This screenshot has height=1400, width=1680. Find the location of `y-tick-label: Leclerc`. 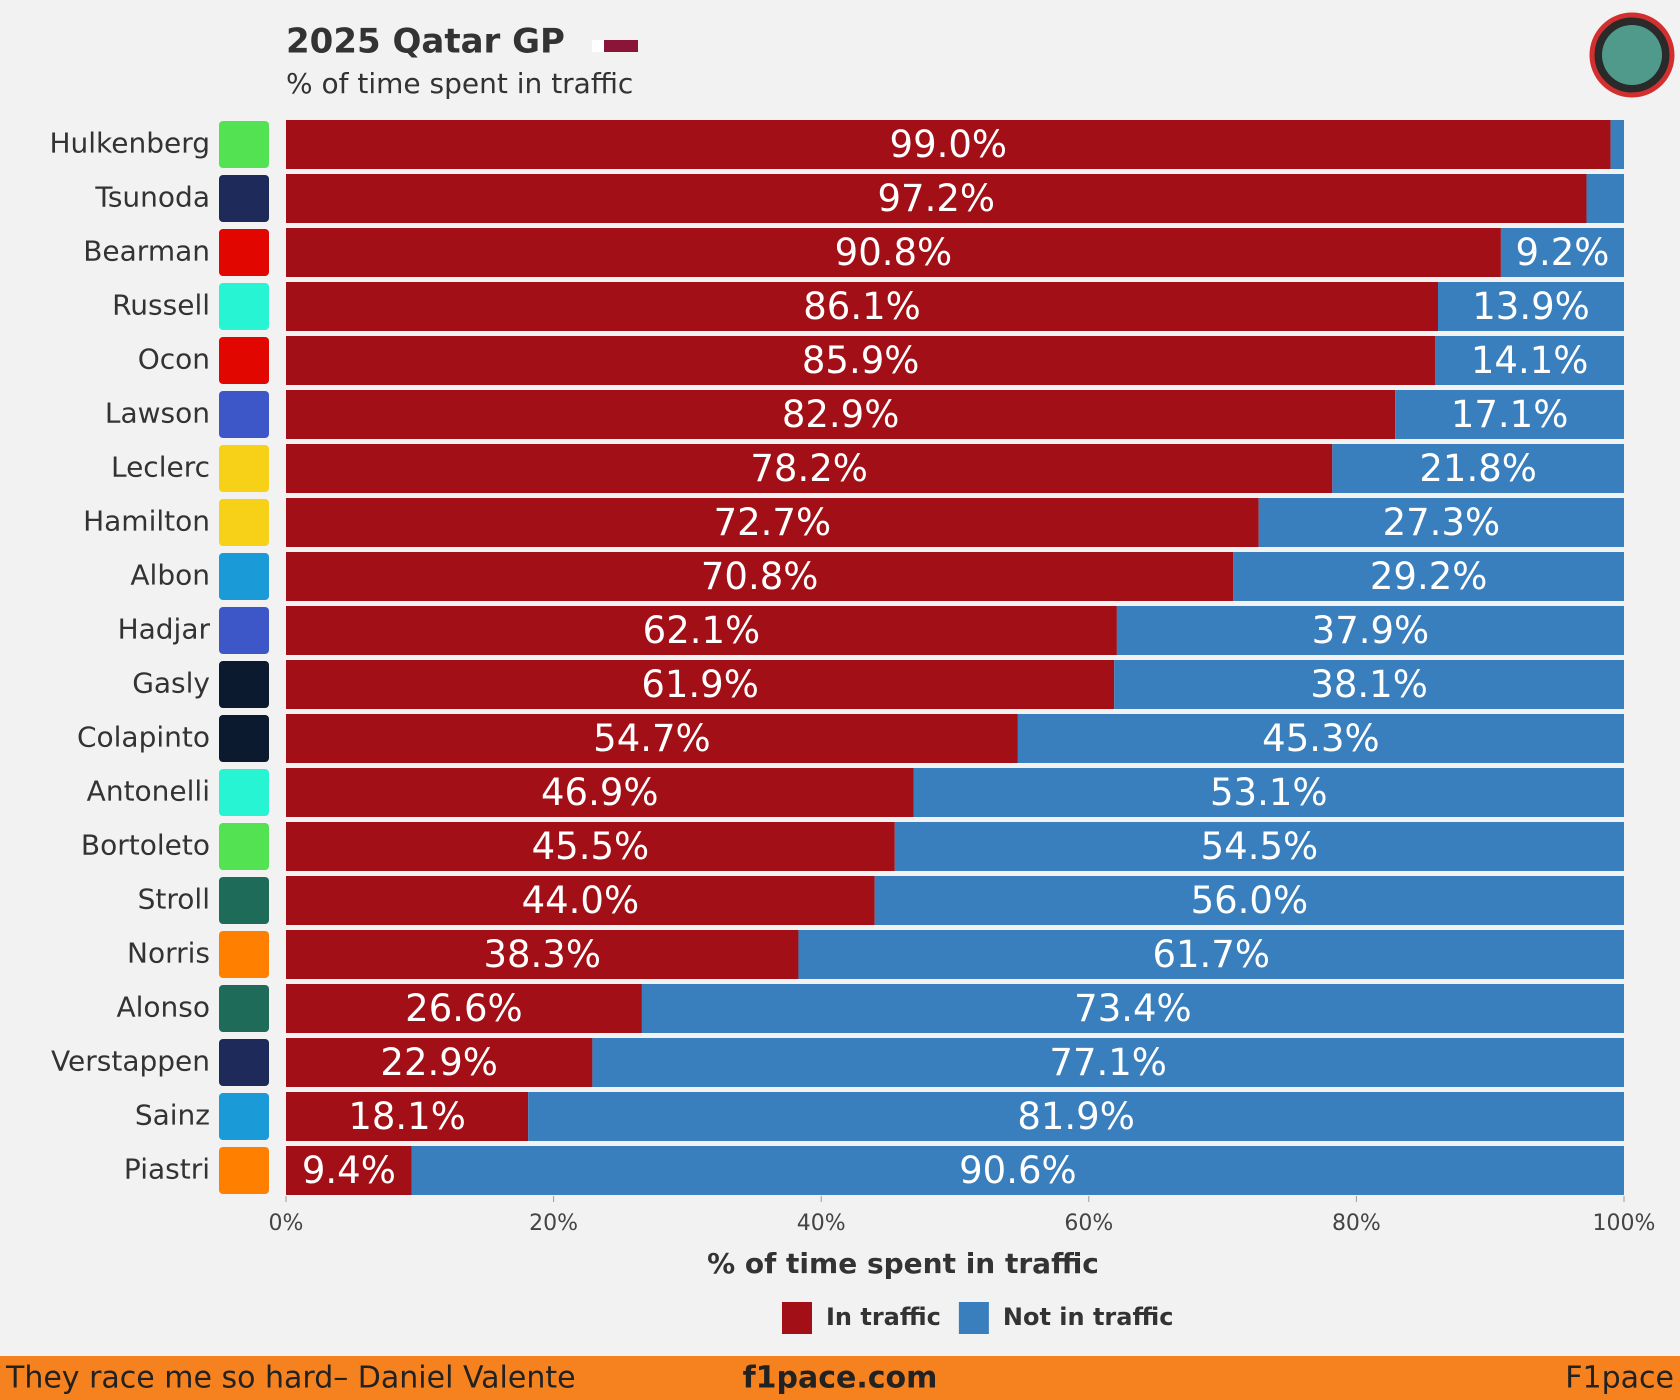

y-tick-label: Leclerc is located at coordinates (160, 467).